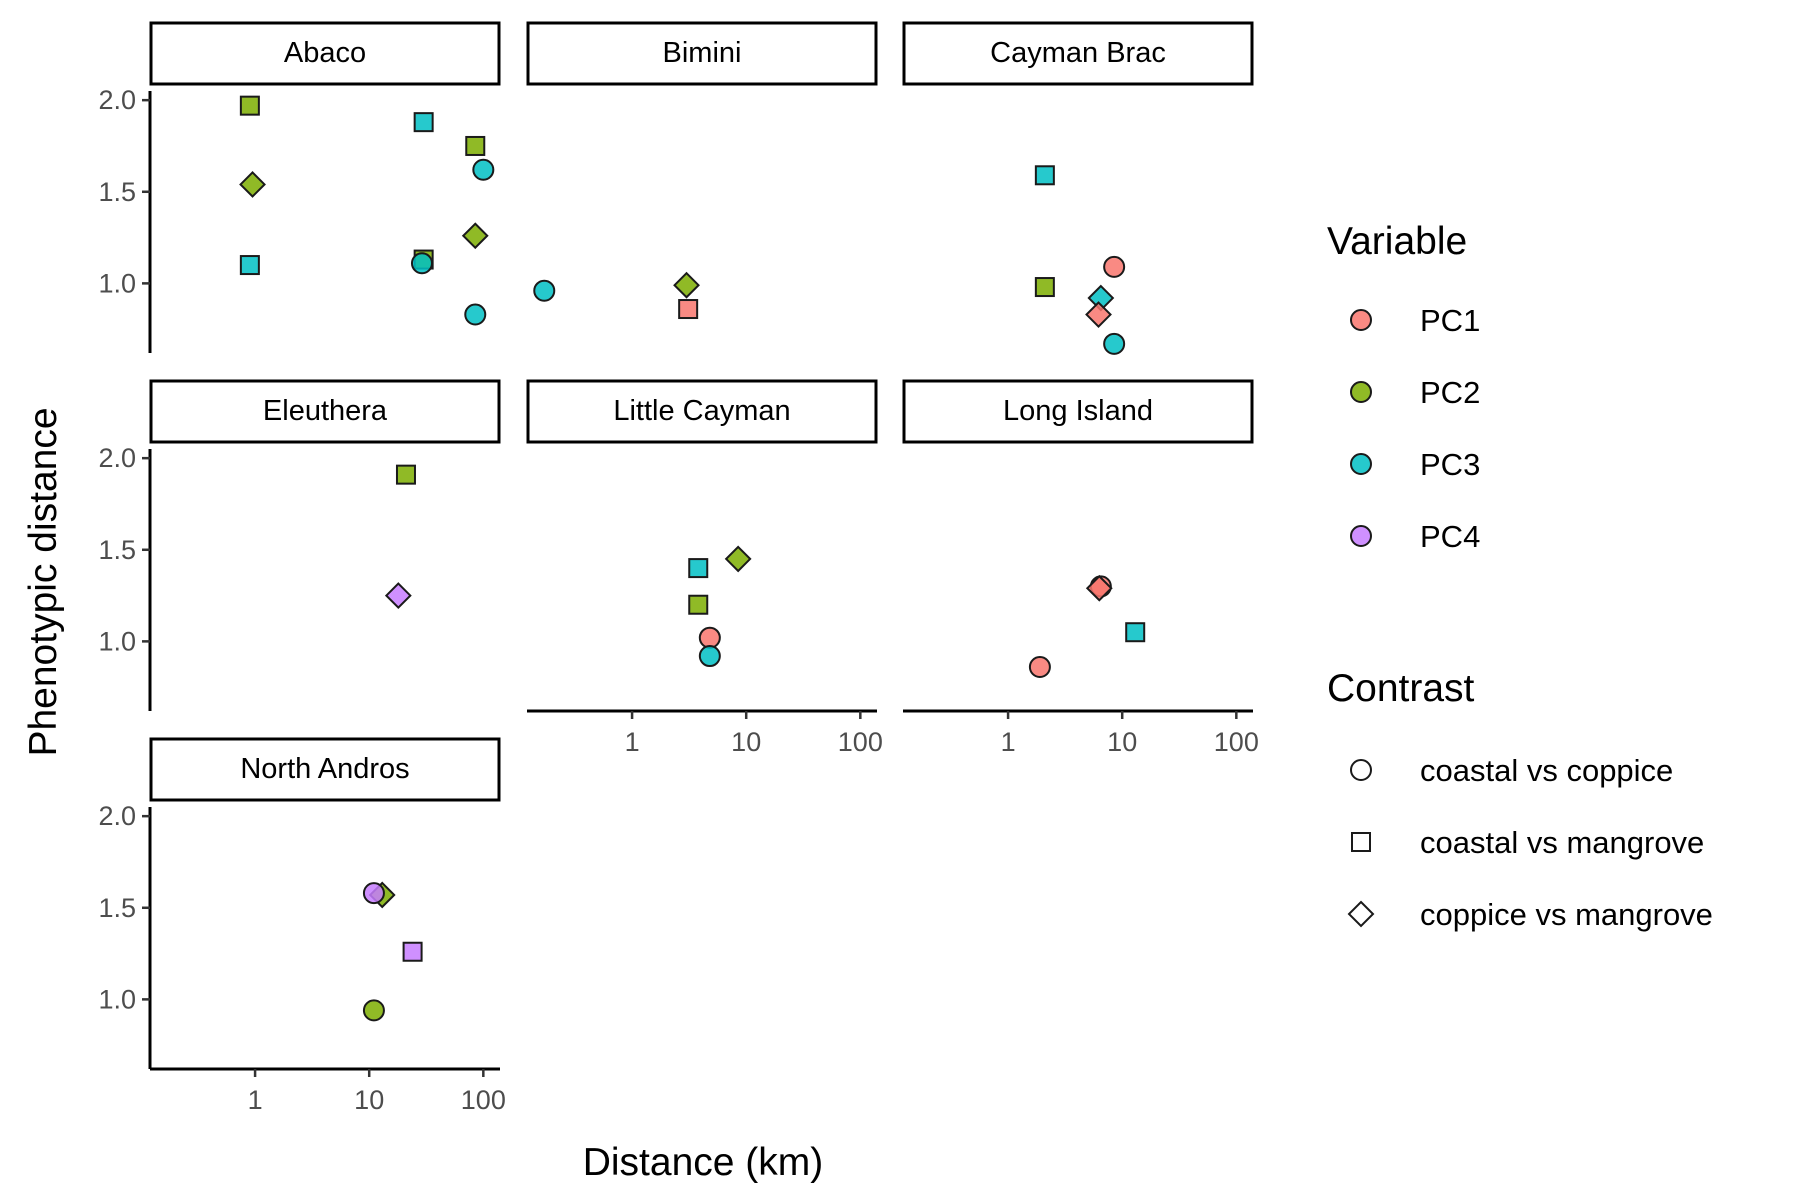 This screenshot has height=1200, width=1800. What do you see at coordinates (1450, 392) in the screenshot?
I see `legend-label-variable: PC2` at bounding box center [1450, 392].